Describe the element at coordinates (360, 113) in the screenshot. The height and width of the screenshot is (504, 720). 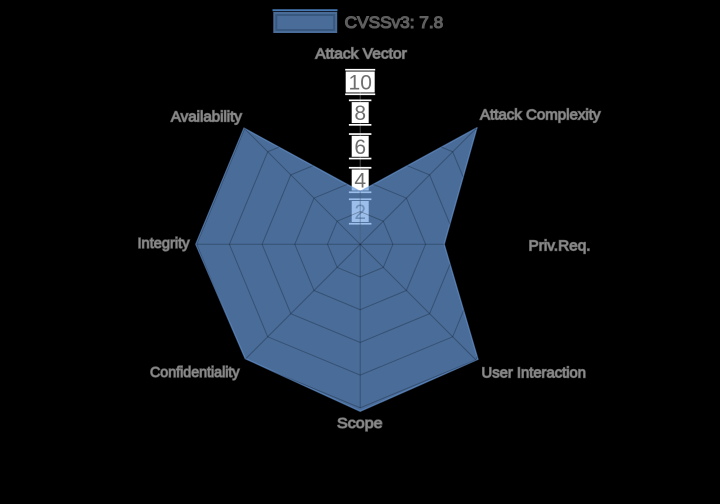
I see `svg-text: 8` at that location.